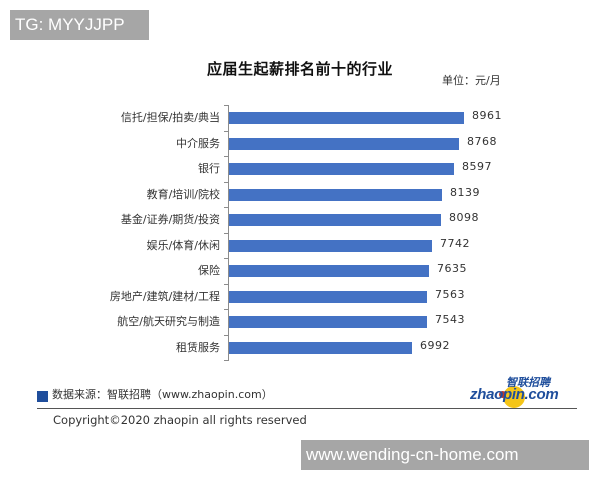  What do you see at coordinates (183, 194) in the screenshot?
I see `category-label: 教育/培训/院校` at bounding box center [183, 194].